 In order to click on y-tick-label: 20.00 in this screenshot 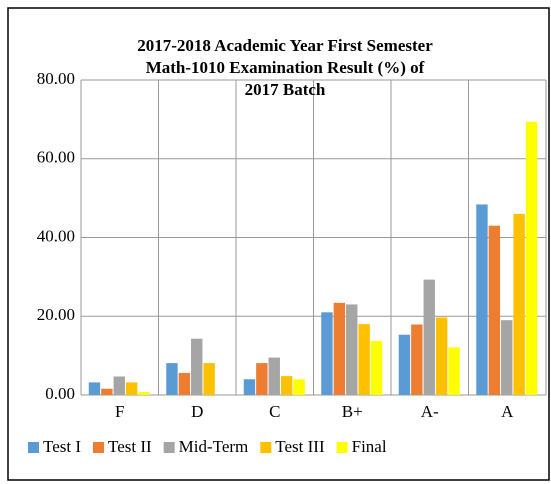, I will do `click(56, 314)`.